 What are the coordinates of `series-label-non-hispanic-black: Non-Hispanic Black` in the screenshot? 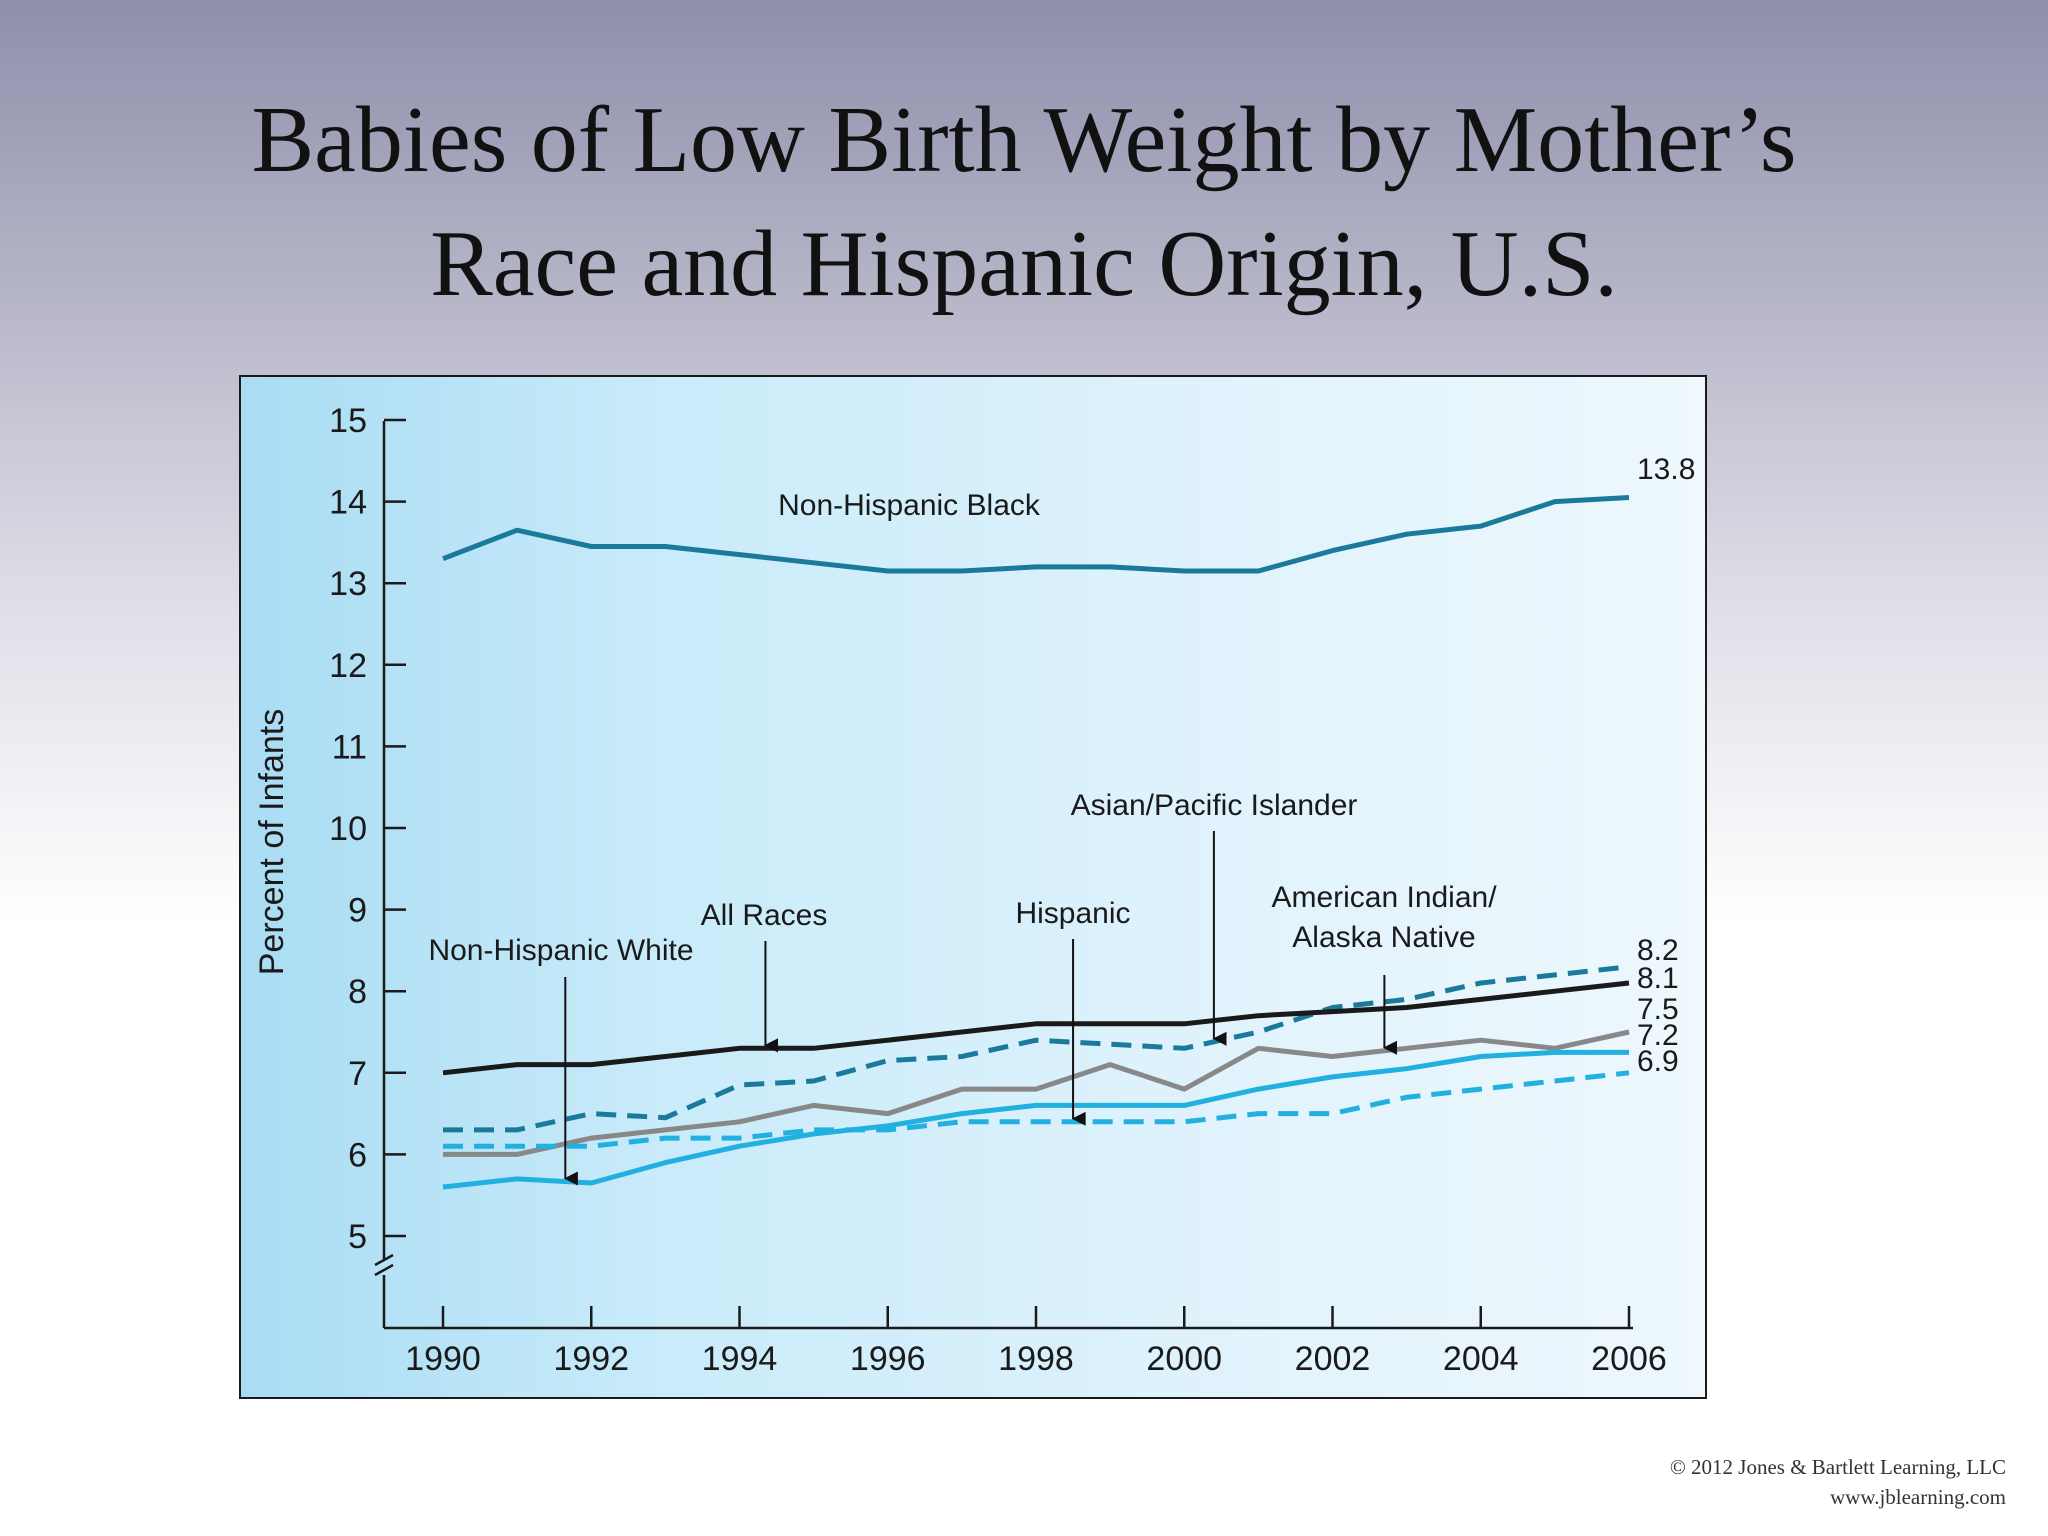 It's located at (909, 505).